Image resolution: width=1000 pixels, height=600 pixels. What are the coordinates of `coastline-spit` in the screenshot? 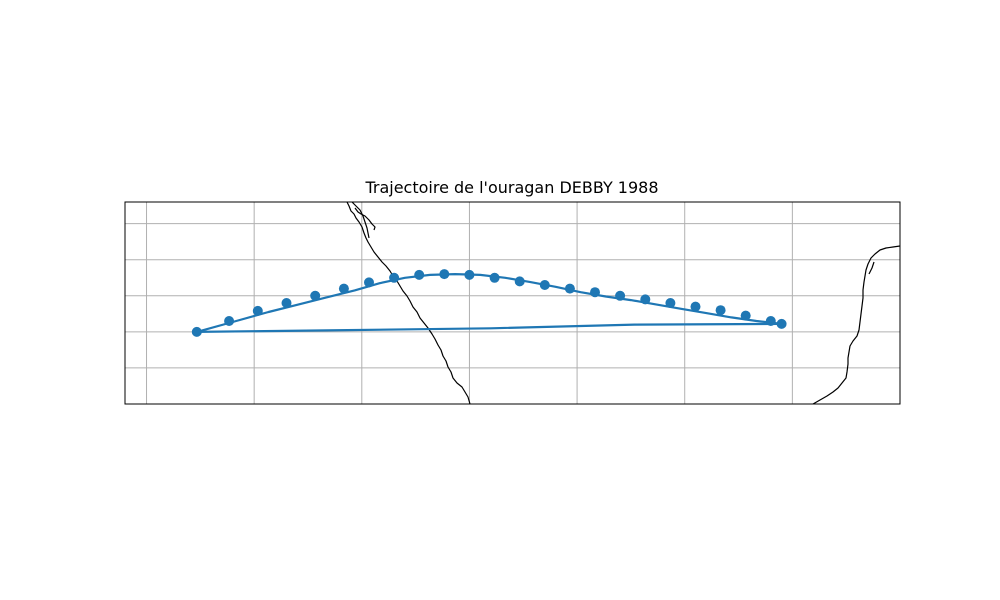 It's located at (360, 220).